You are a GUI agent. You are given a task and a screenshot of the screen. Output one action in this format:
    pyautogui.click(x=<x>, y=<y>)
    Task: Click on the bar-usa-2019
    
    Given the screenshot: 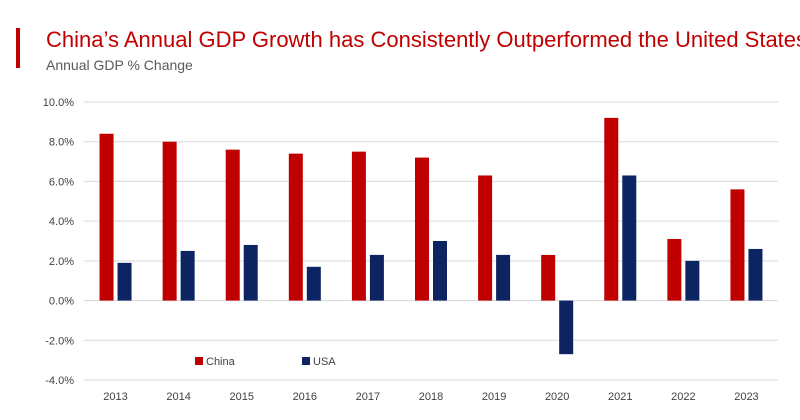 What is the action you would take?
    pyautogui.click(x=503, y=277)
    